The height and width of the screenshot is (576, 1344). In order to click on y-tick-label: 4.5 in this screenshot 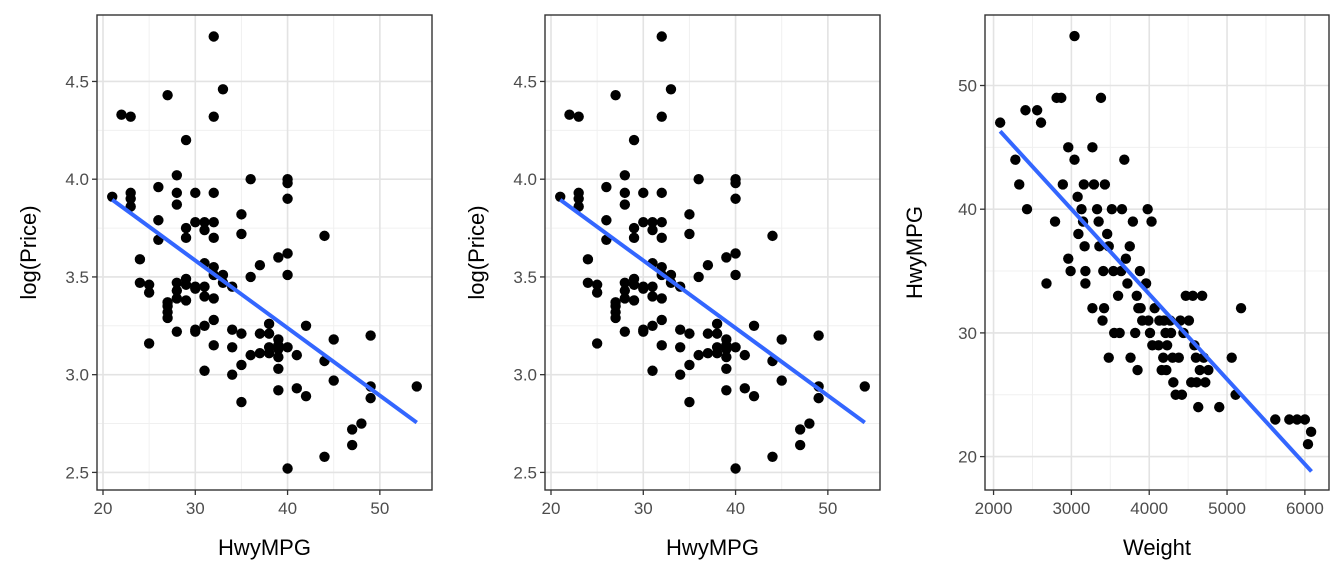, I will do `click(525, 81)`.